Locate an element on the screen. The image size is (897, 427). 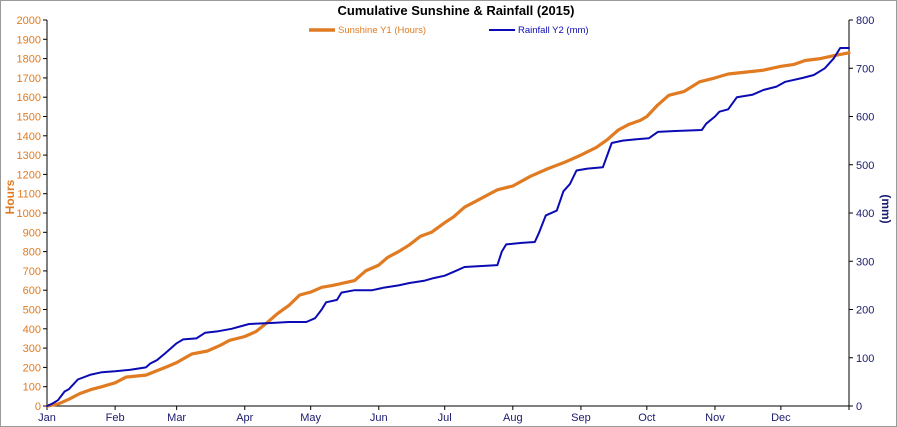
y2-tick-label: 400 is located at coordinates (865, 214).